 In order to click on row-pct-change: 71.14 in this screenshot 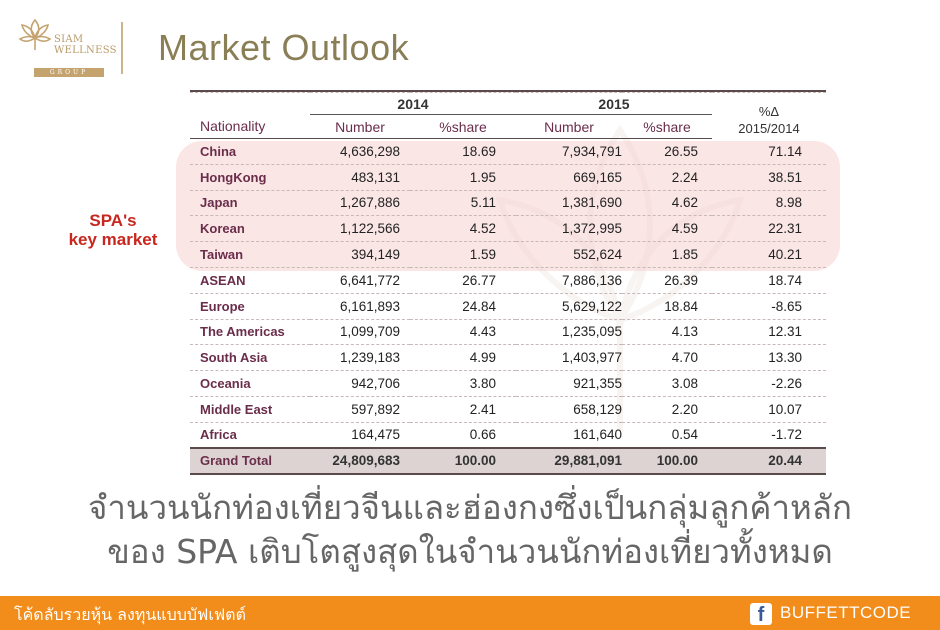, I will do `click(769, 151)`.